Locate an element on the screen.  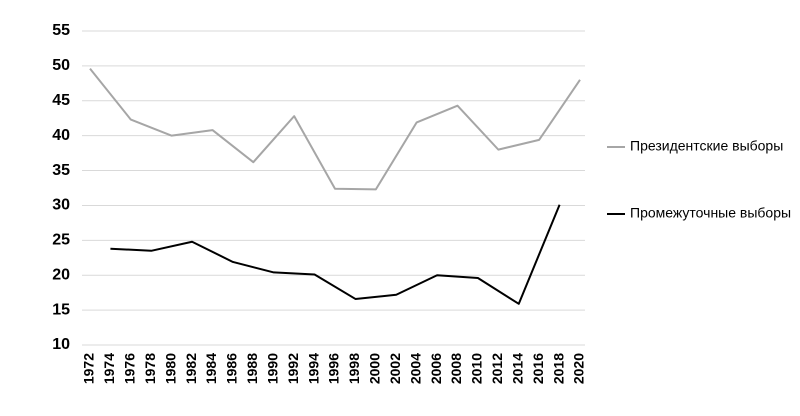
x-tick-label: 2004 is located at coordinates (415, 368).